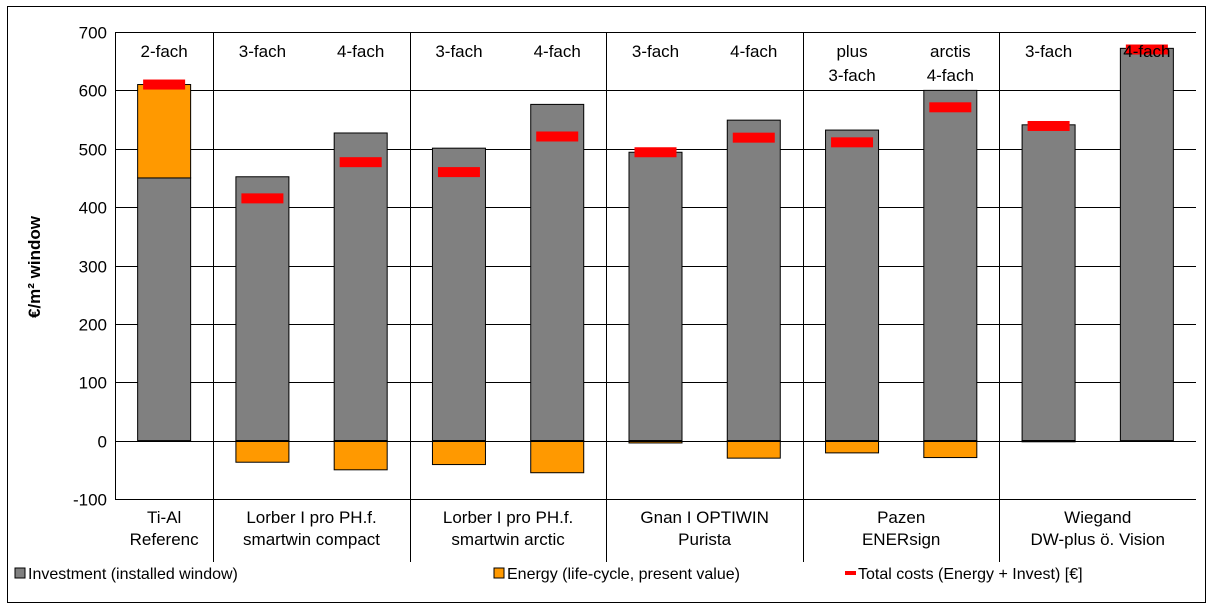  What do you see at coordinates (851, 51) in the screenshot?
I see `variant-label: plus` at bounding box center [851, 51].